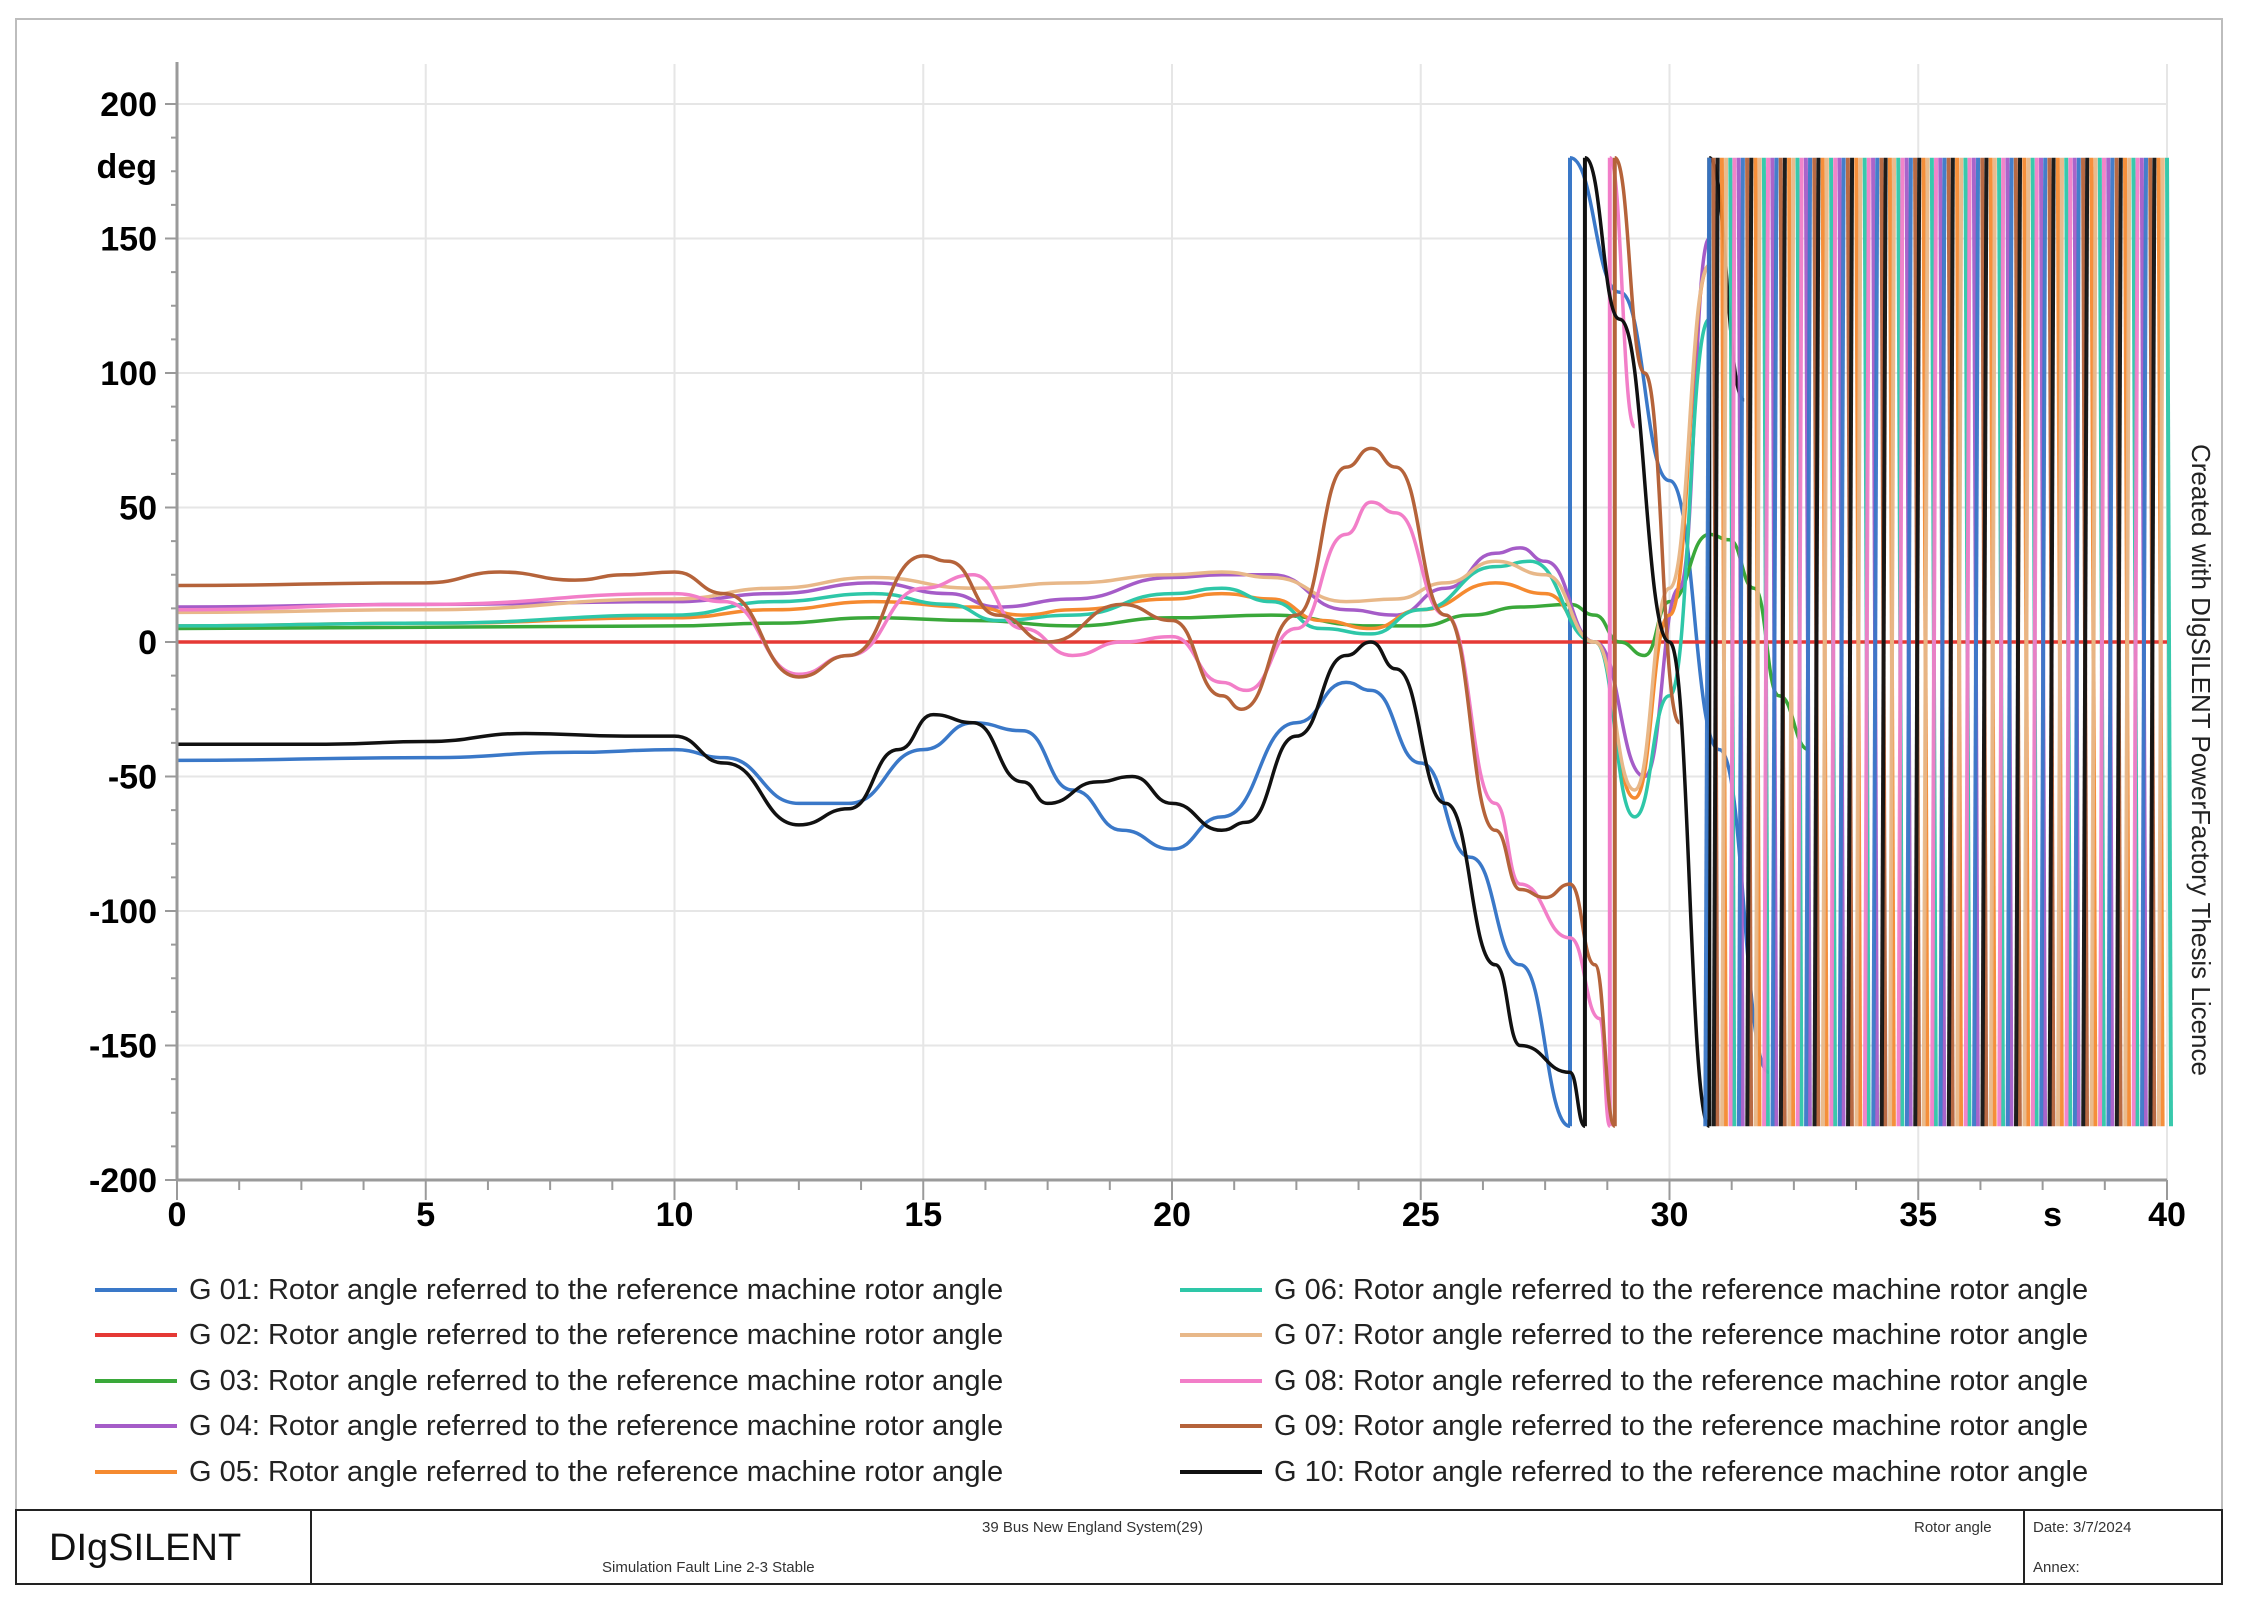 The width and height of the screenshot is (2243, 1614). I want to click on date-label: Date: 3/7/2024, so click(2082, 1527).